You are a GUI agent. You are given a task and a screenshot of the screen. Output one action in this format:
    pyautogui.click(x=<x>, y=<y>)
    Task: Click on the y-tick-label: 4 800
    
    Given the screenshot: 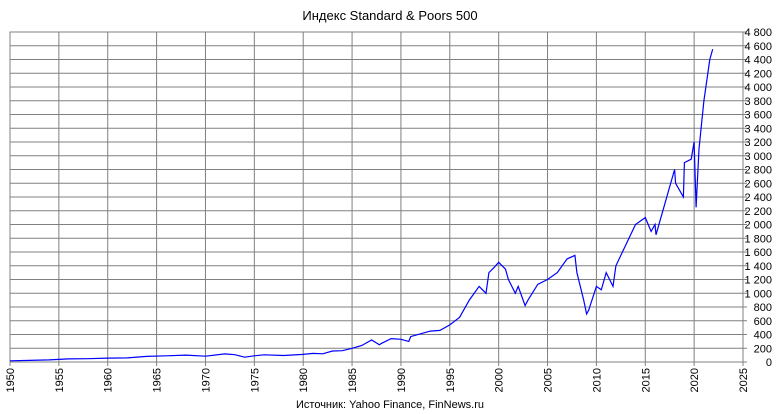 What is the action you would take?
    pyautogui.click(x=758, y=33)
    